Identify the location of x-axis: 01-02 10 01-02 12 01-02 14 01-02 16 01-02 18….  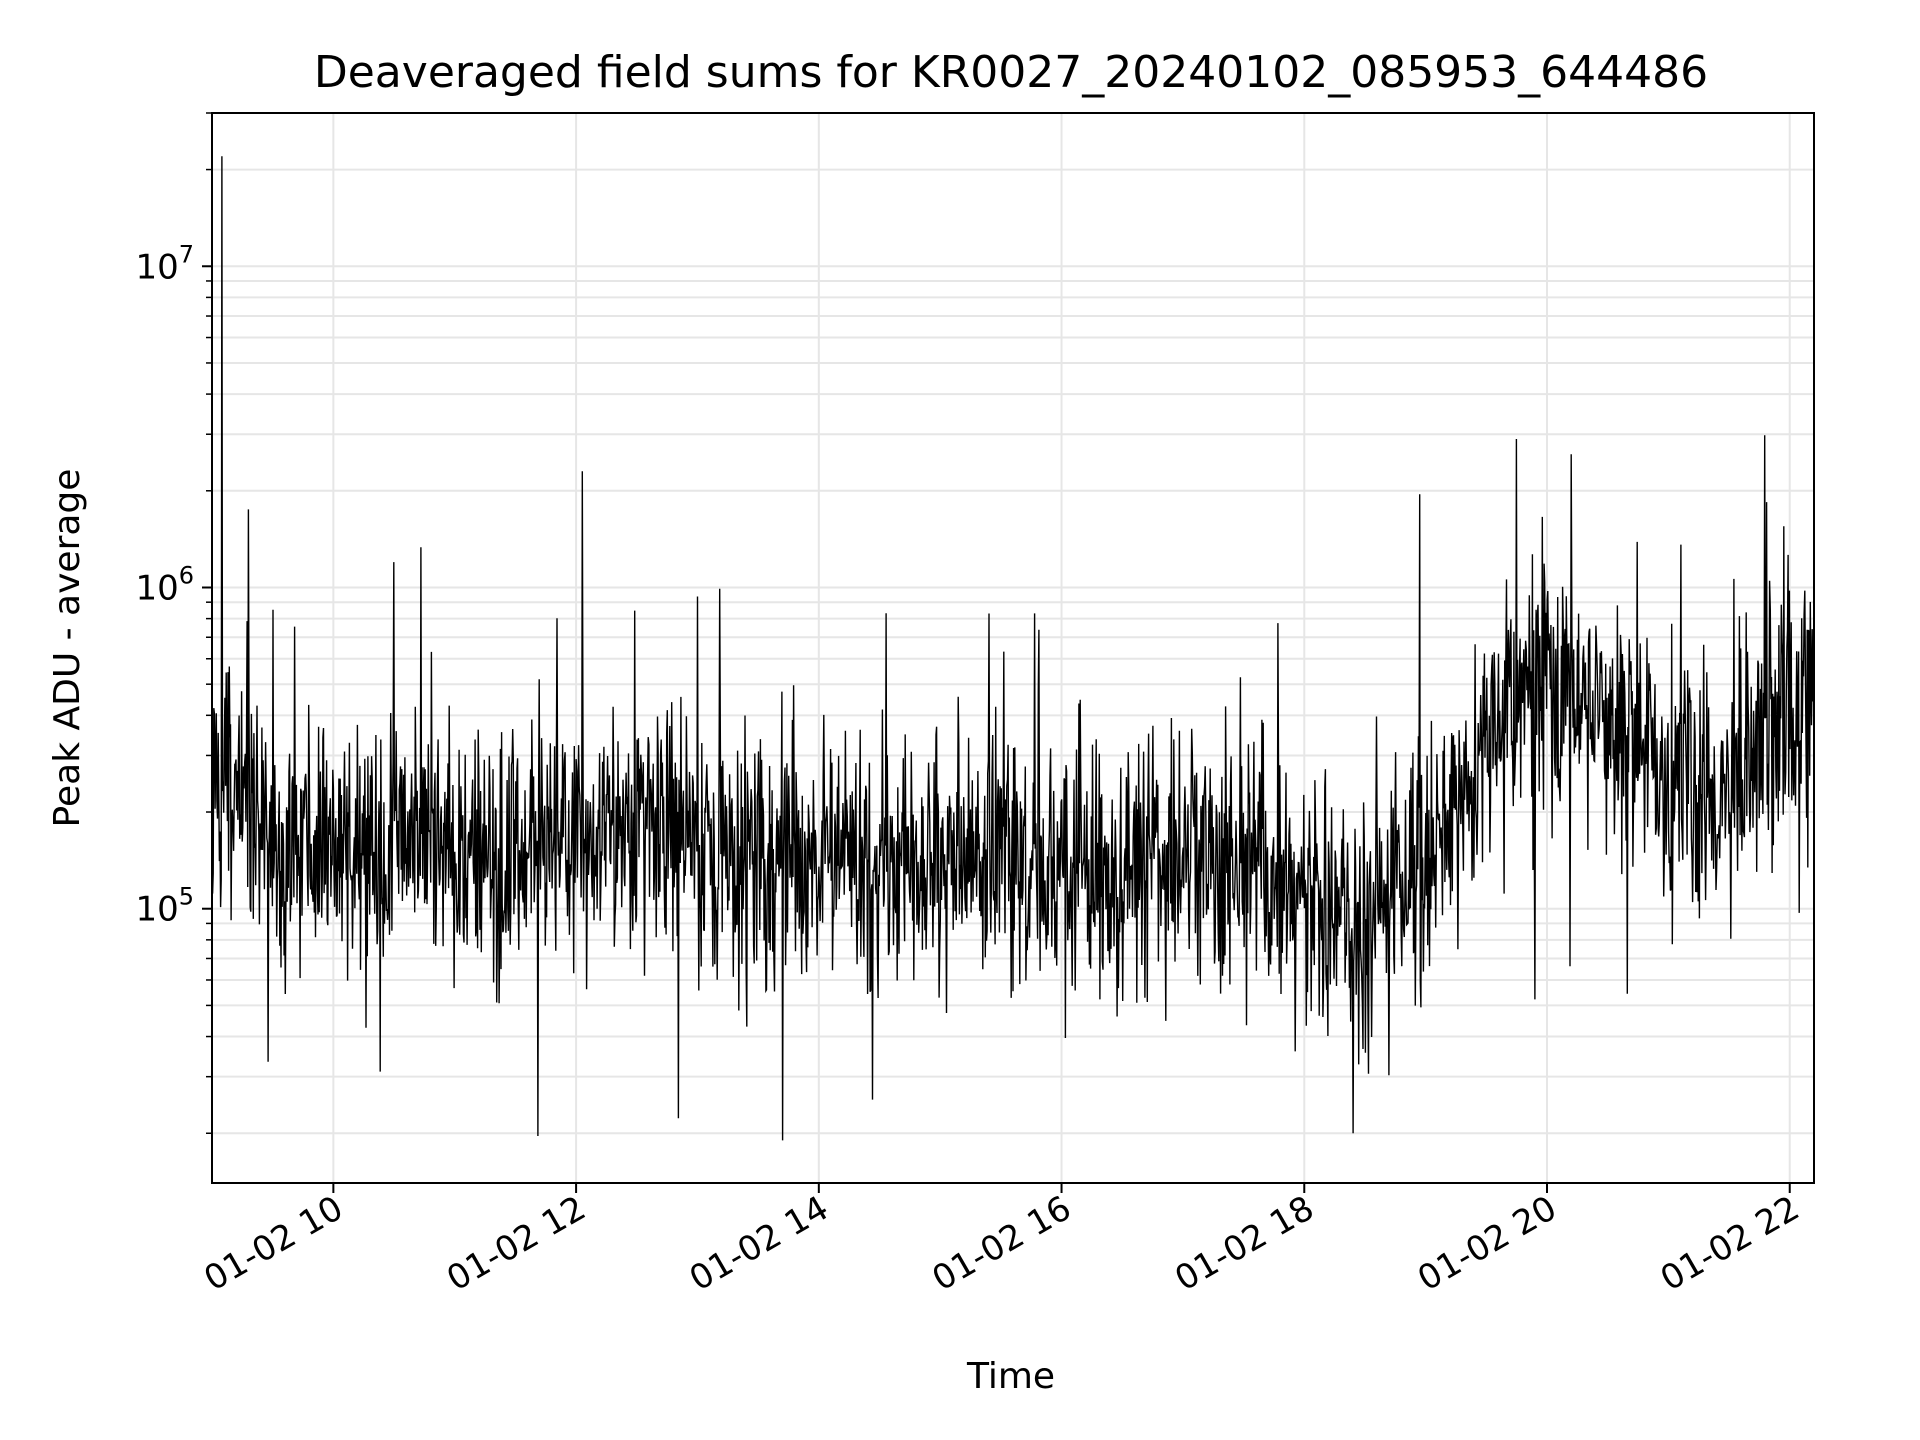
(1001, 1241).